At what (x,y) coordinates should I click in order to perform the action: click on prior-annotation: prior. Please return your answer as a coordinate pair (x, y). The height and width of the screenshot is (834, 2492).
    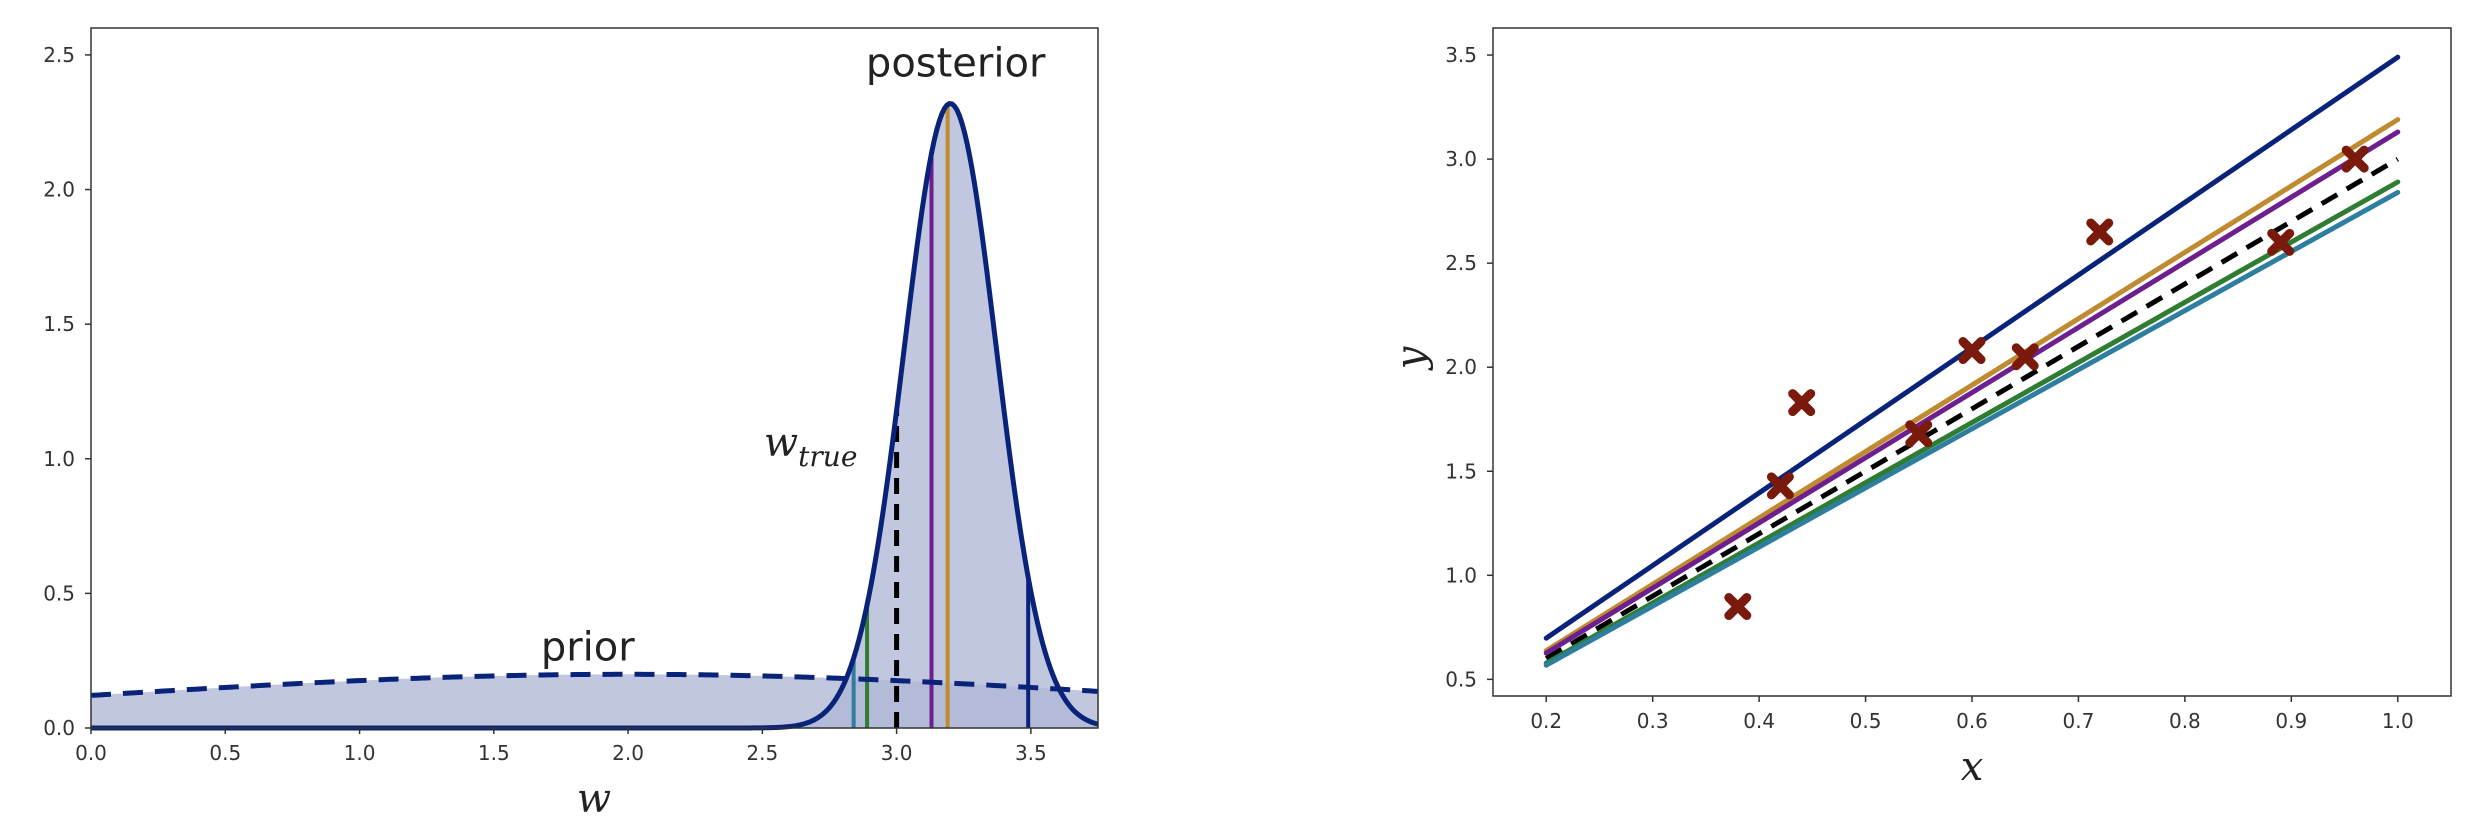
    Looking at the image, I should click on (588, 648).